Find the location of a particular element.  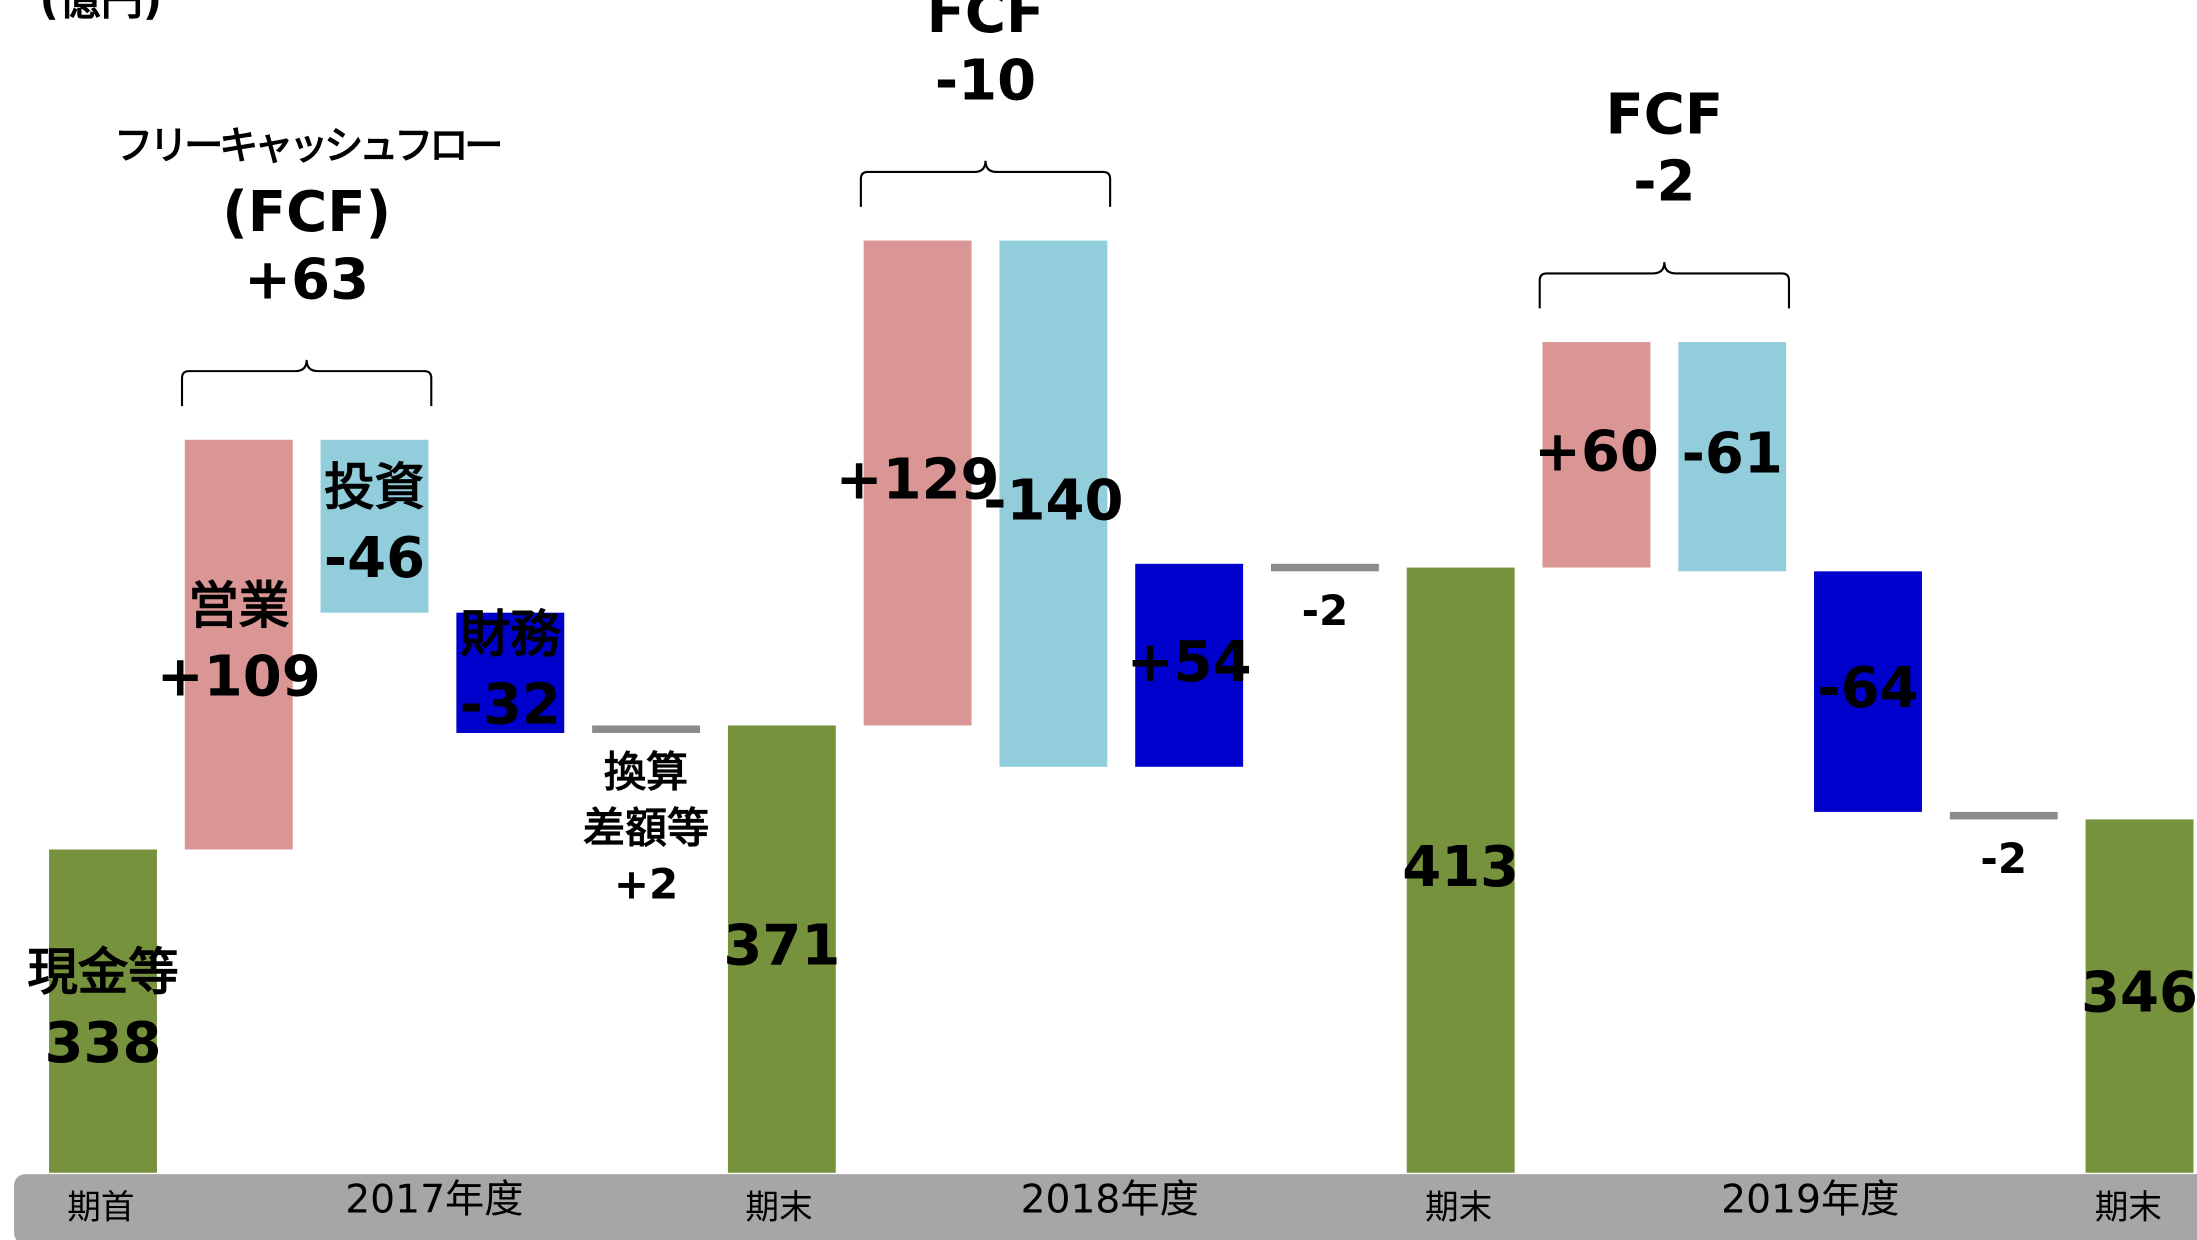

category-label: 換算 is located at coordinates (646, 772).